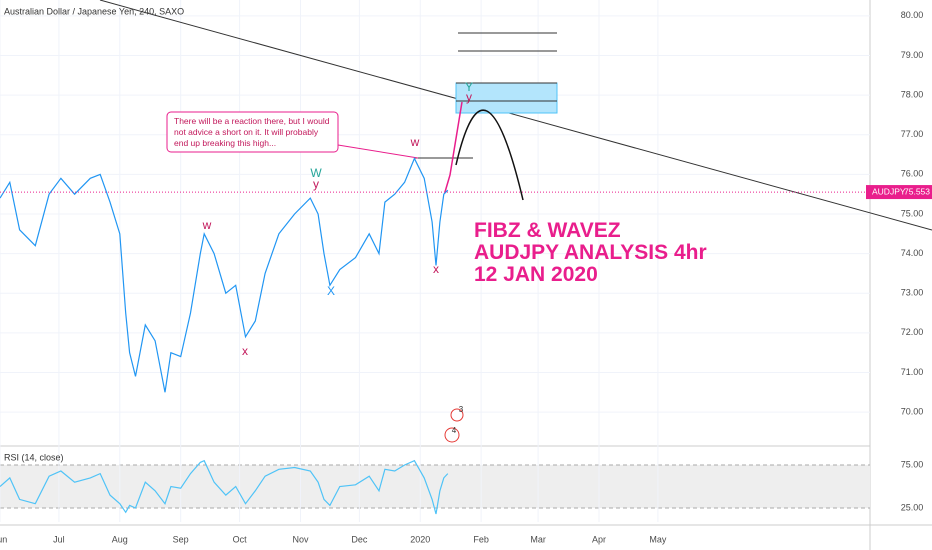  I want to click on projection-arrow, so click(453, 147).